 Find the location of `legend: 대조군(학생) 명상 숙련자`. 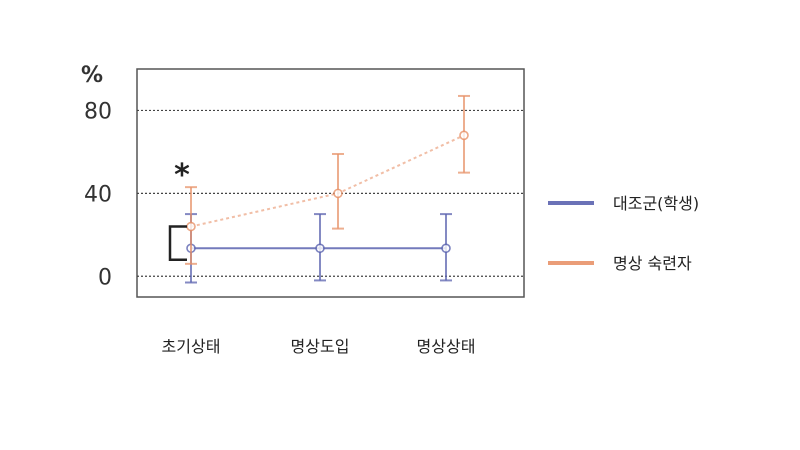

legend: 대조군(학생) 명상 숙련자 is located at coordinates (623, 233).